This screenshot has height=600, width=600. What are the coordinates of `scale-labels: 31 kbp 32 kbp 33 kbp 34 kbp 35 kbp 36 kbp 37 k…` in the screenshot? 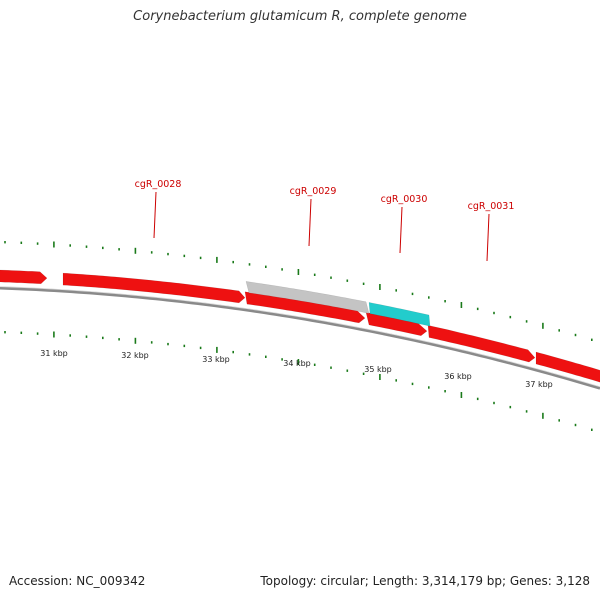 It's located at (296, 369).